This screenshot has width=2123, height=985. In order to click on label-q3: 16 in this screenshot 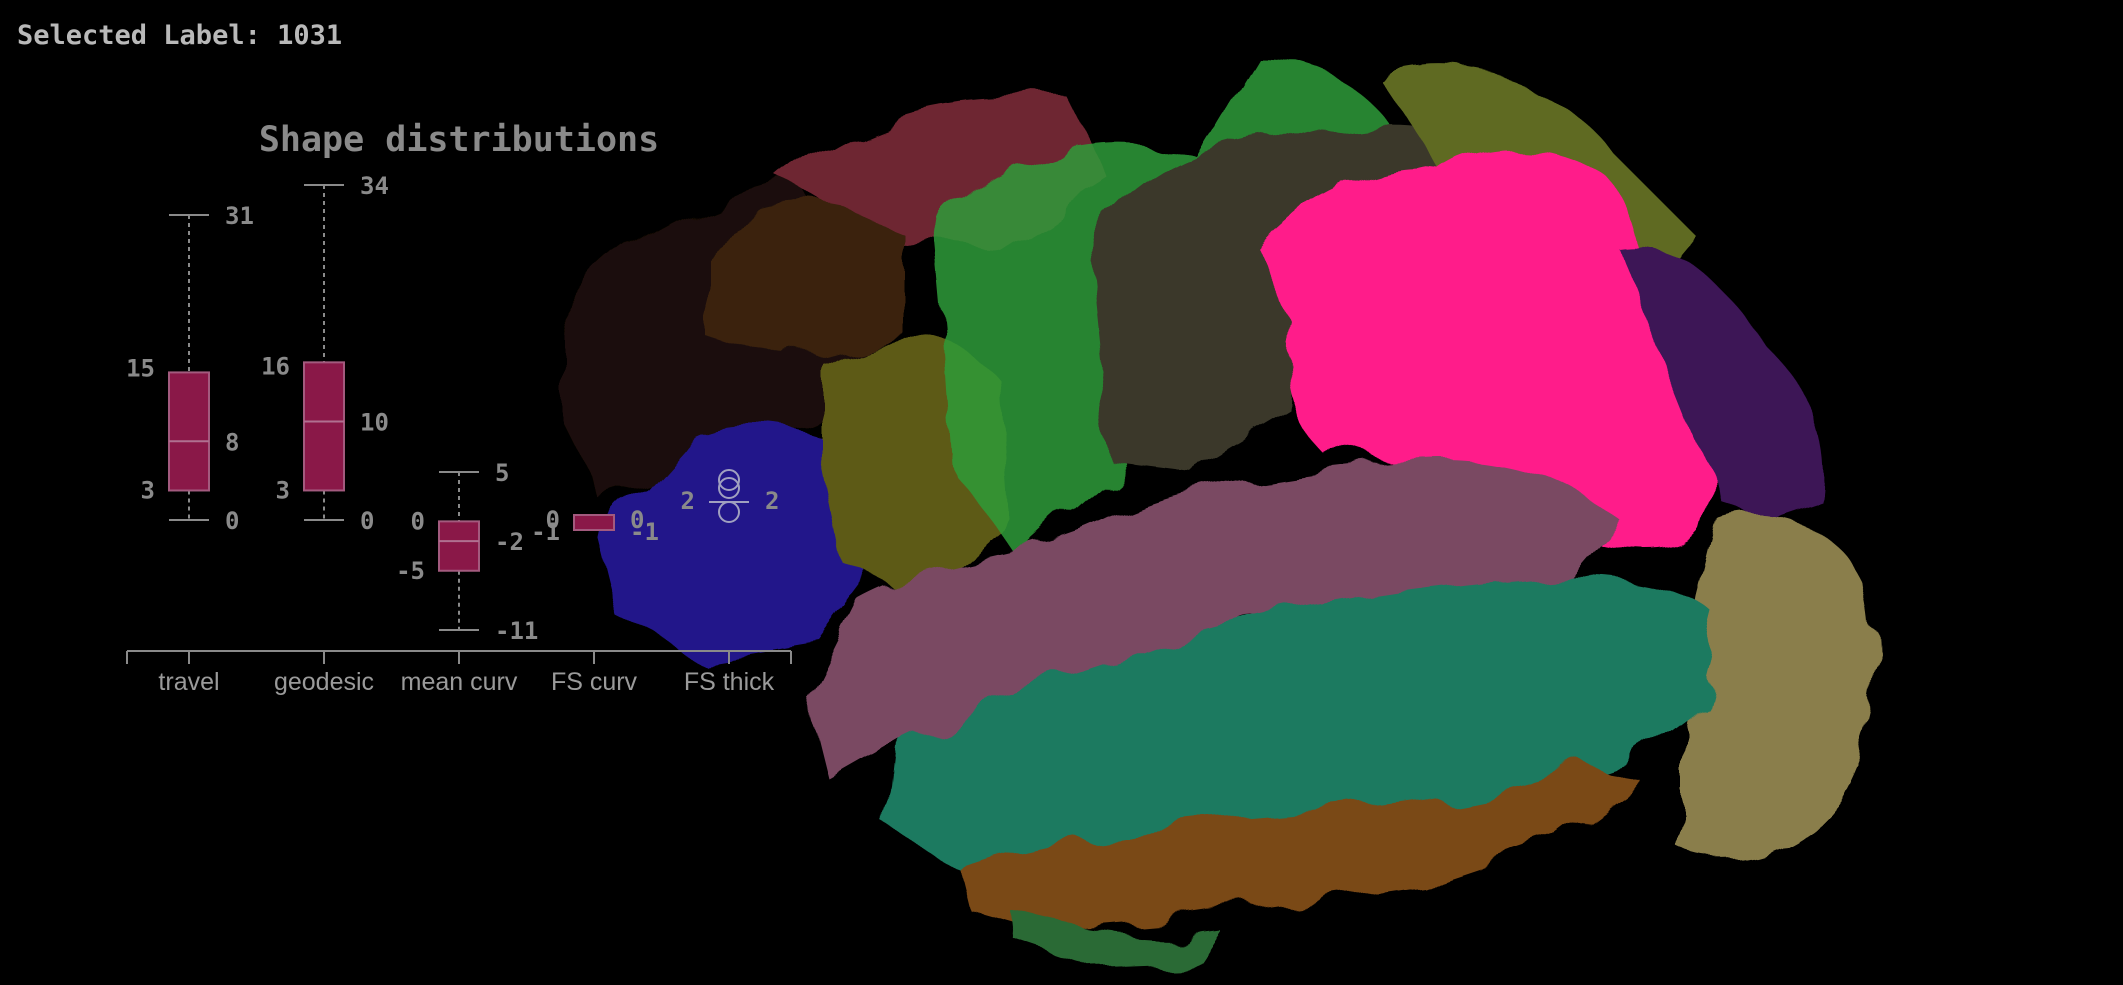, I will do `click(275, 366)`.